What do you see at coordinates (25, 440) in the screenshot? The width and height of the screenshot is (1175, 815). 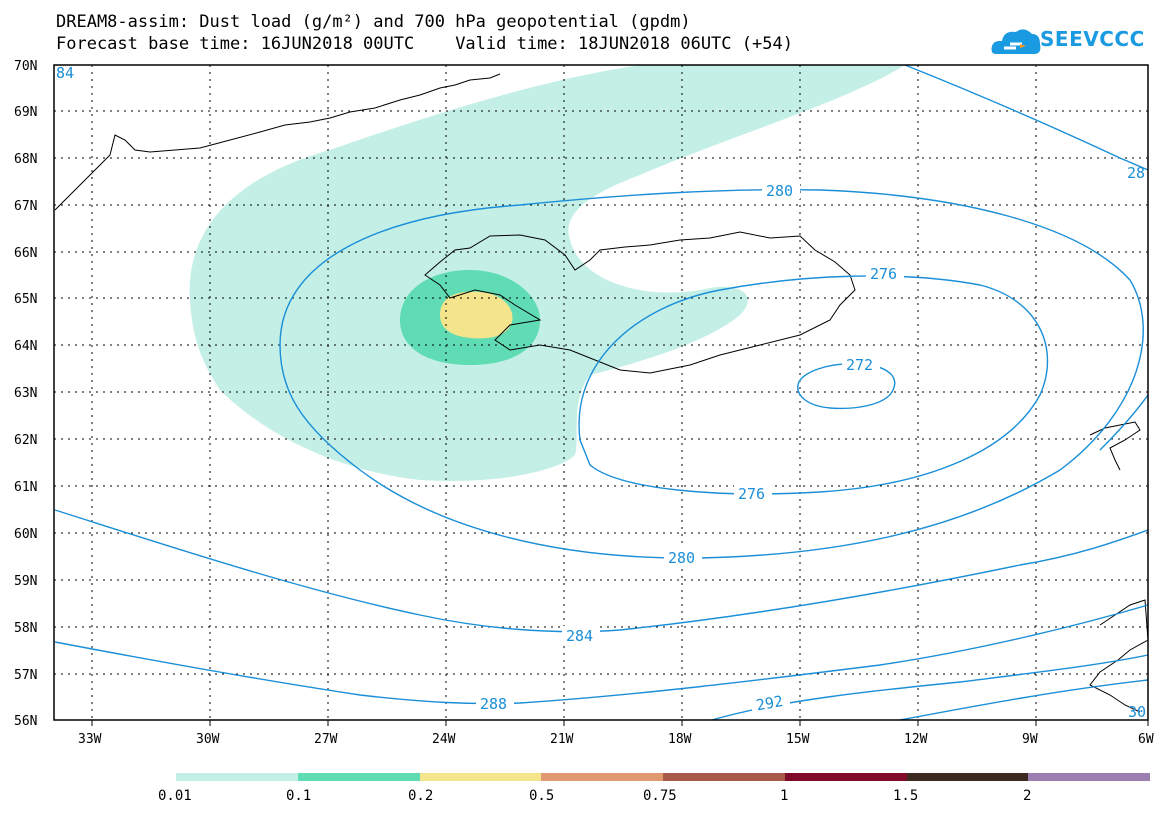 I see `lat-label: 62N` at bounding box center [25, 440].